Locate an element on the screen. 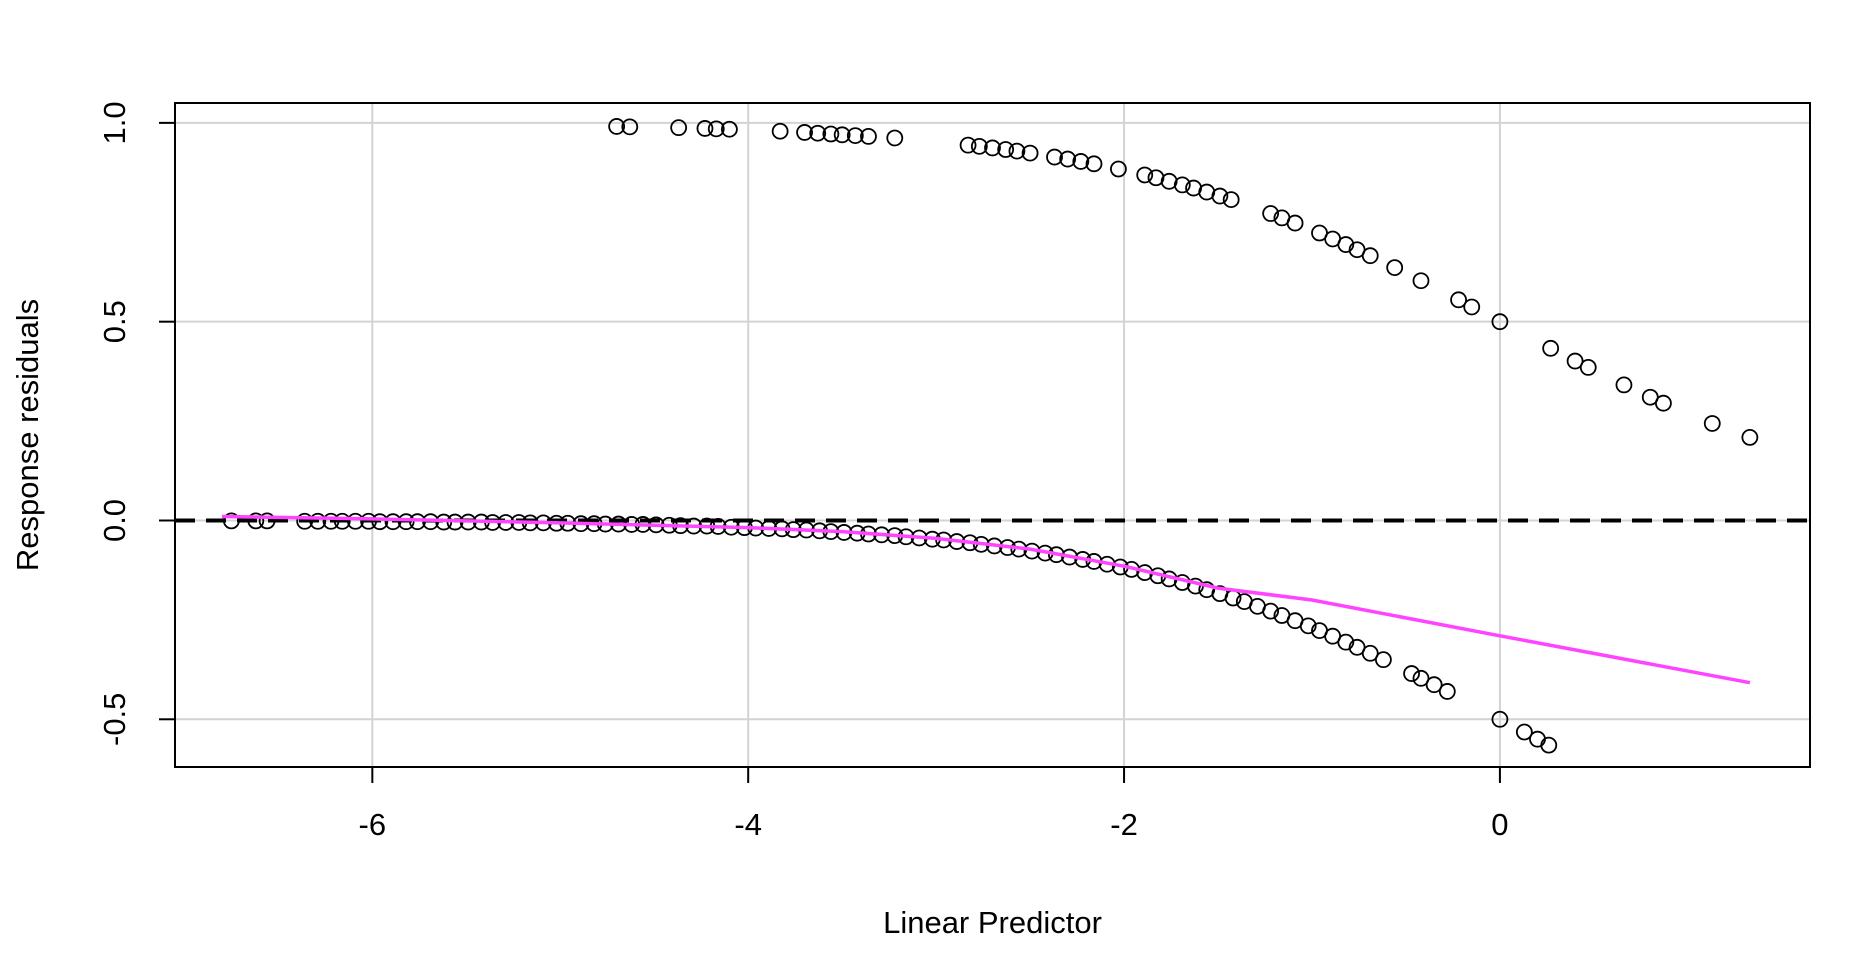 The height and width of the screenshot is (964, 1860). x-tick-label: -6 is located at coordinates (373, 824).